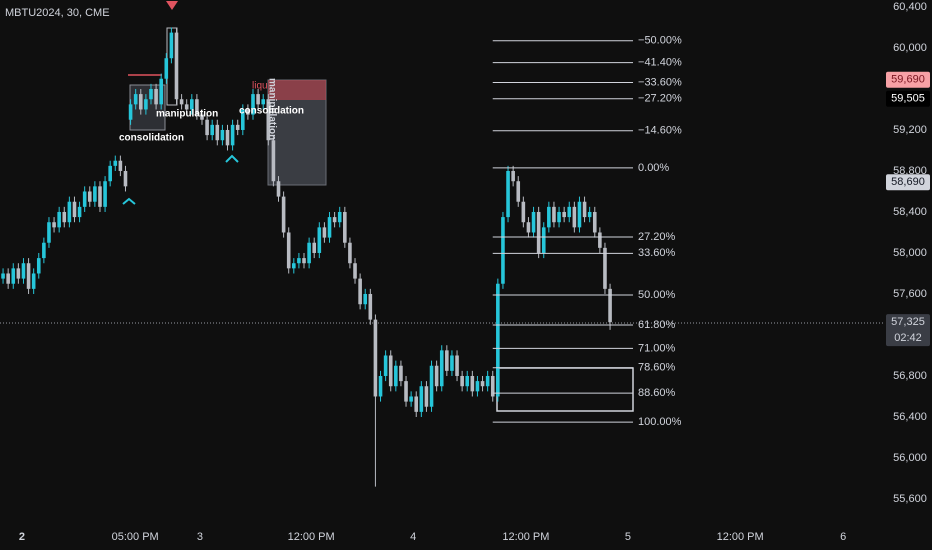 This screenshot has height=550, width=932. I want to click on price-label: 58,690, so click(908, 182).